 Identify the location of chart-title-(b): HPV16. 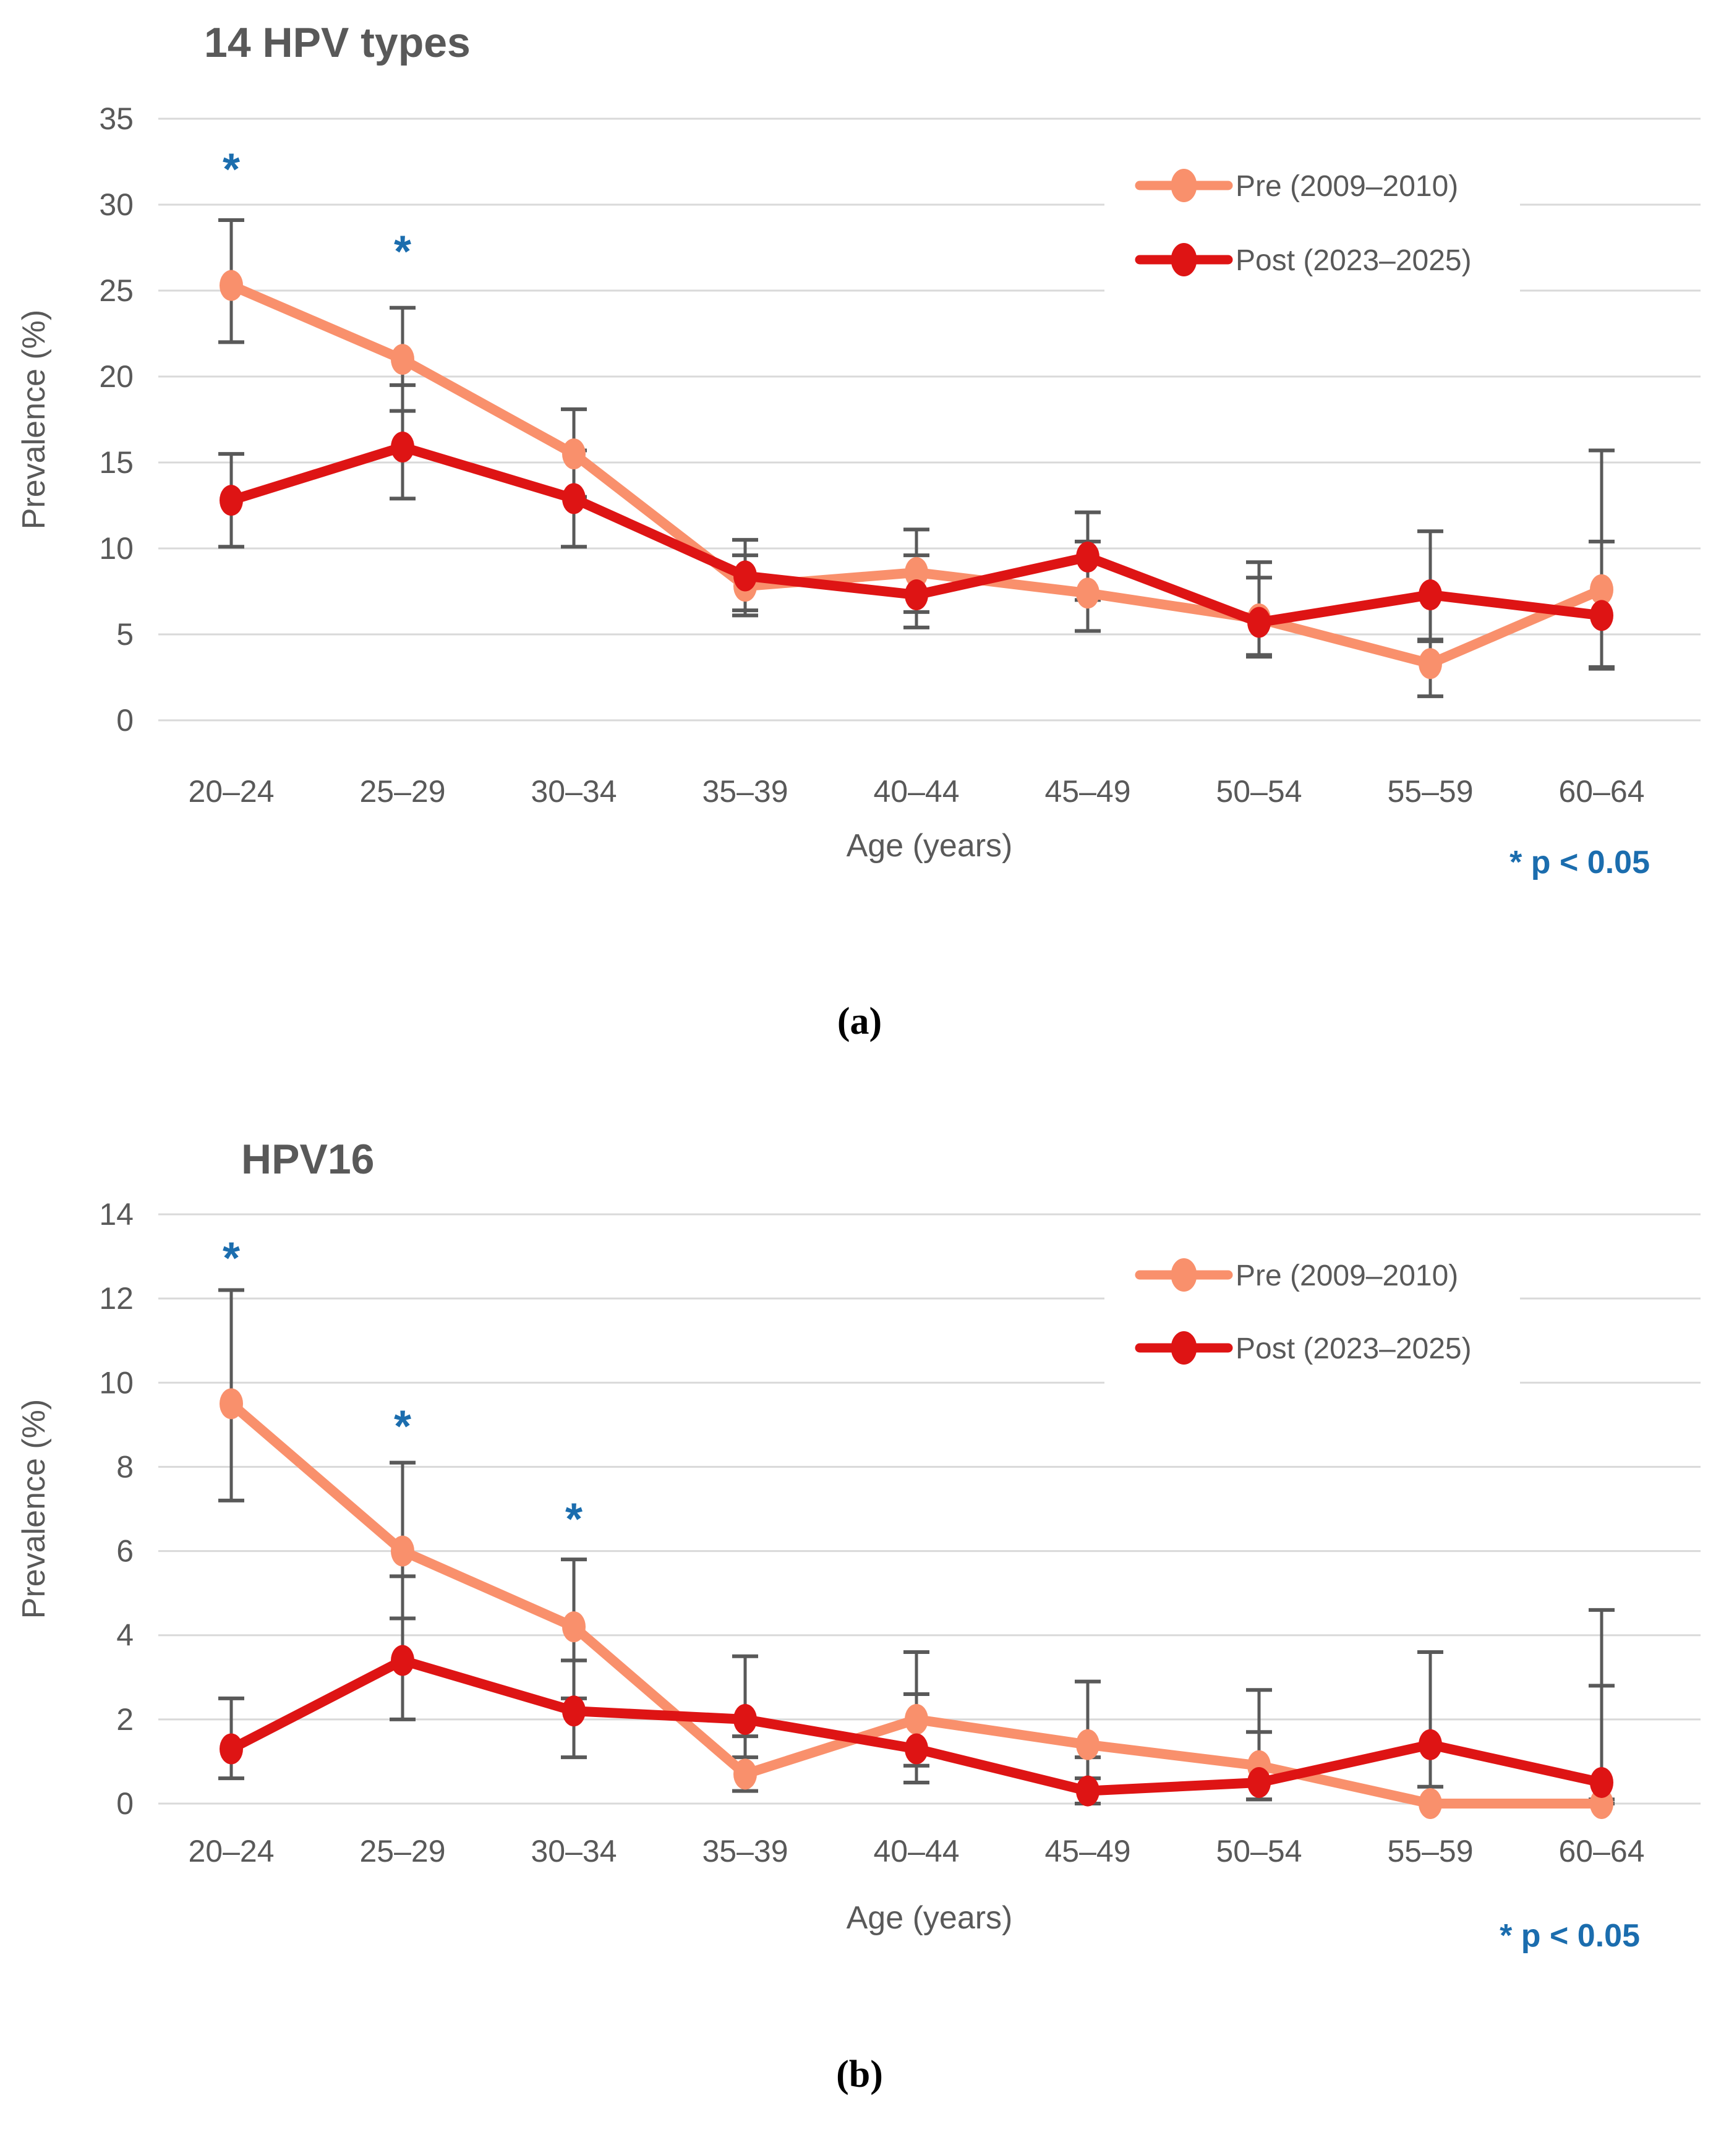
(308, 1159).